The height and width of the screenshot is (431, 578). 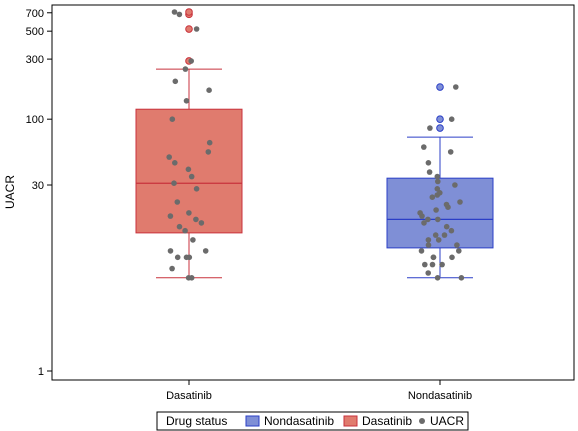 What do you see at coordinates (39, 193) in the screenshot?
I see `y-axis: 1 30 100 300 500 700` at bounding box center [39, 193].